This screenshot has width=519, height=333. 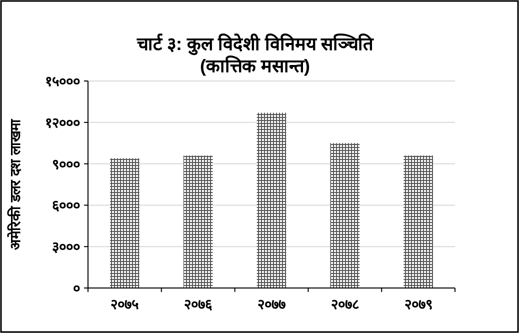 I want to click on y-tick-label: १५०००, so click(x=62, y=81).